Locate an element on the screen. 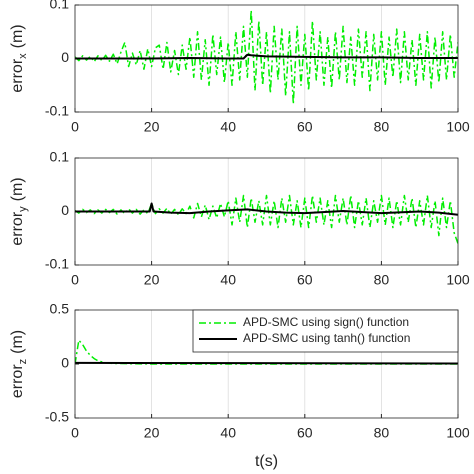 Image resolution: width=474 pixels, height=474 pixels. y-label-sub: x is located at coordinates (23, 56).